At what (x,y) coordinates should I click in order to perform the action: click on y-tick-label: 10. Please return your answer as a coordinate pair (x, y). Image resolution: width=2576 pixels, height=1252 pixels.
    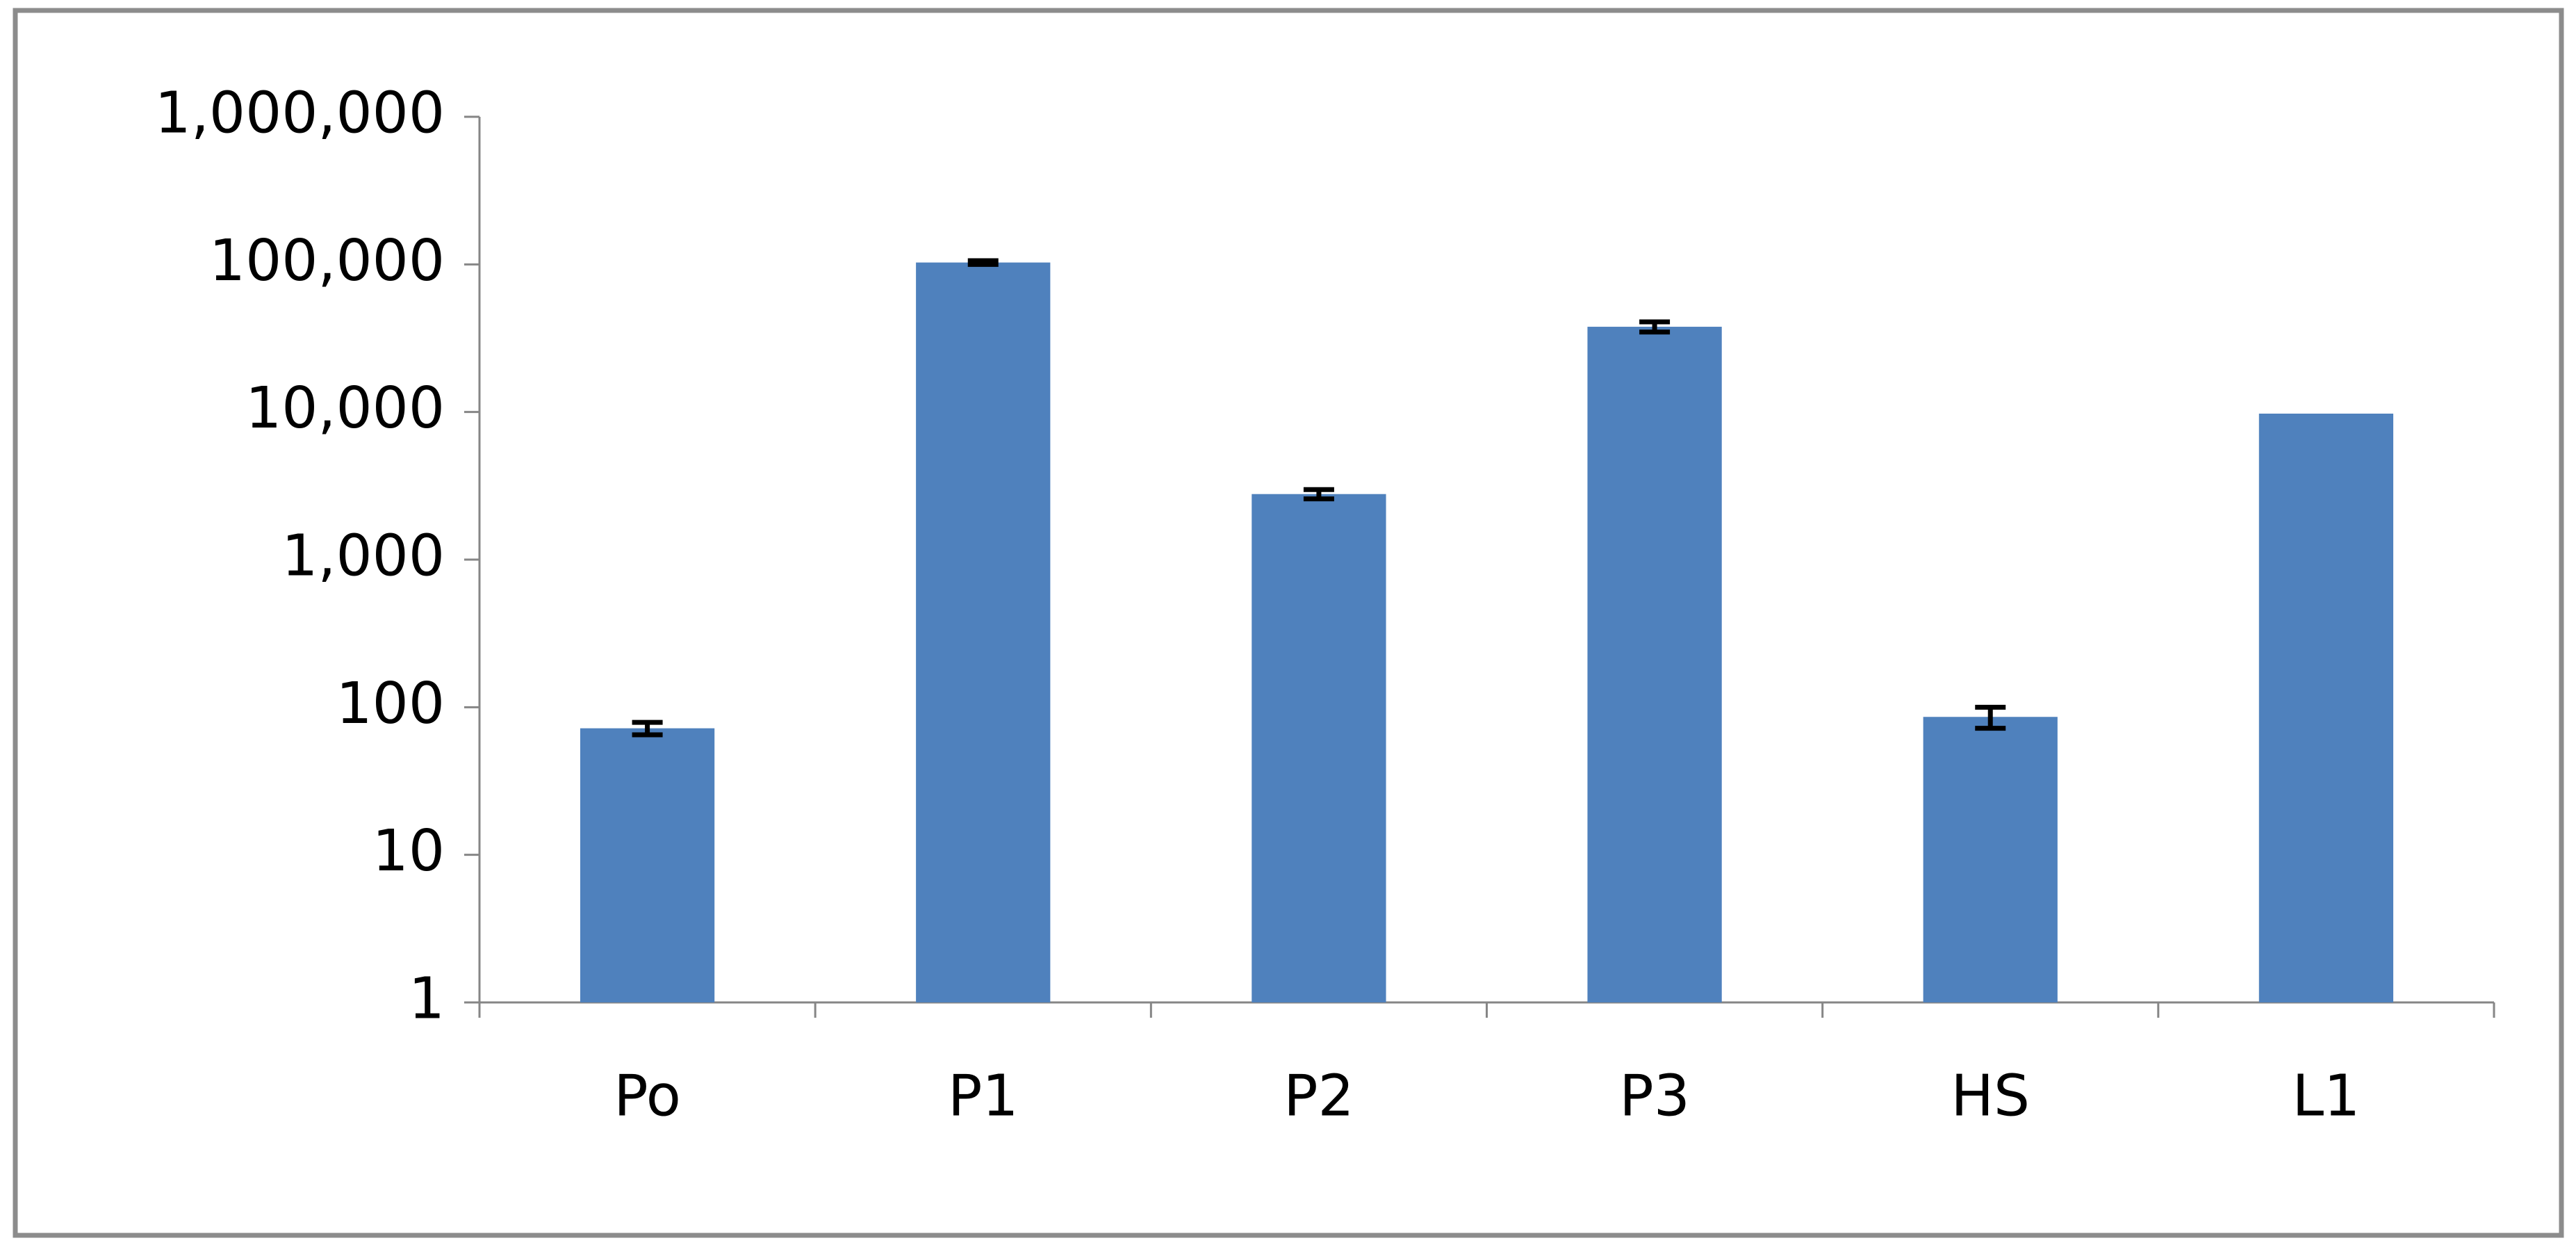
    Looking at the image, I should click on (408, 851).